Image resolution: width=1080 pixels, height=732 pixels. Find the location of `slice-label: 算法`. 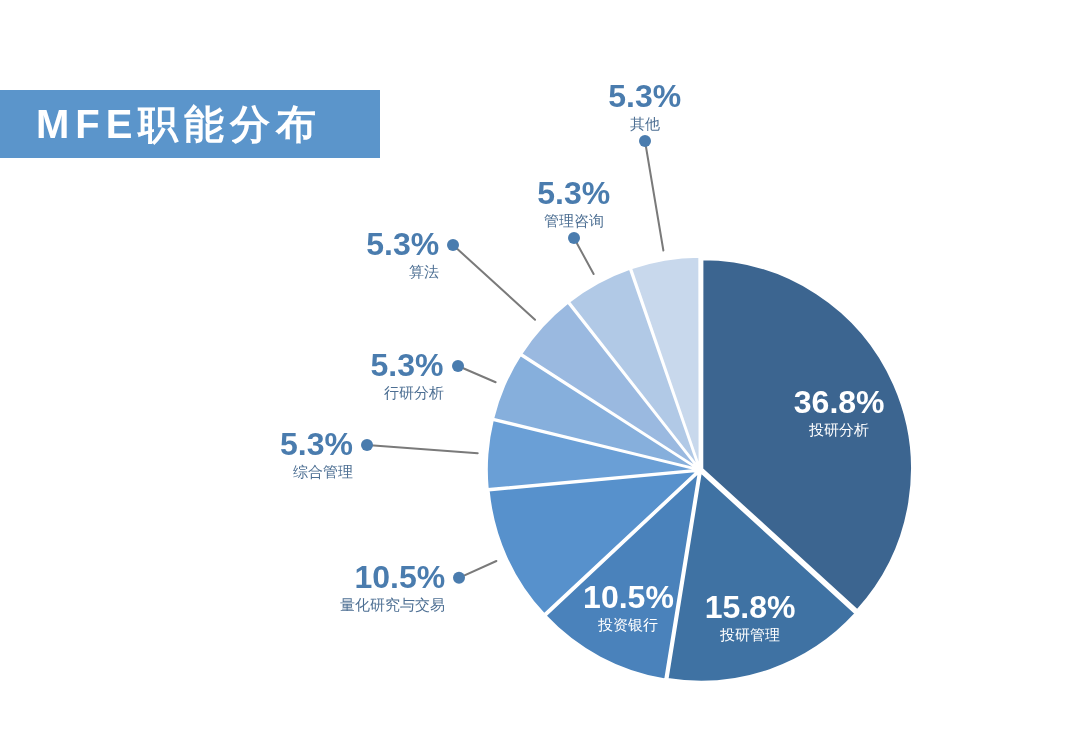

slice-label: 算法 is located at coordinates (424, 272).